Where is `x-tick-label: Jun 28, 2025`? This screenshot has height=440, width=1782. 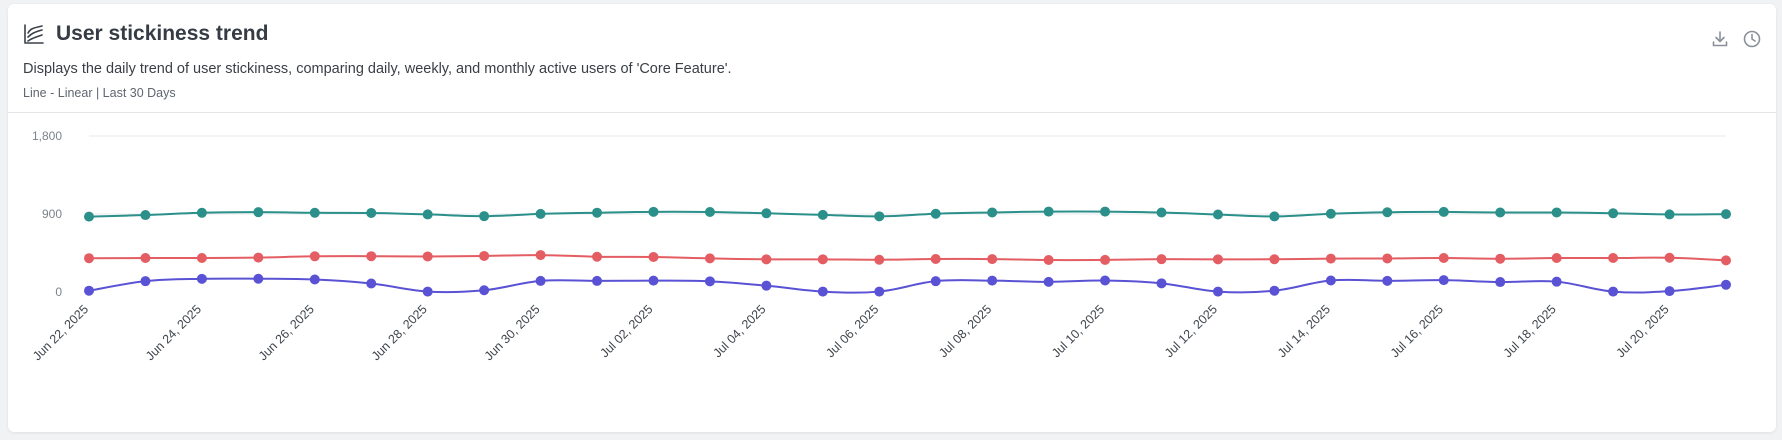 x-tick-label: Jun 28, 2025 is located at coordinates (399, 332).